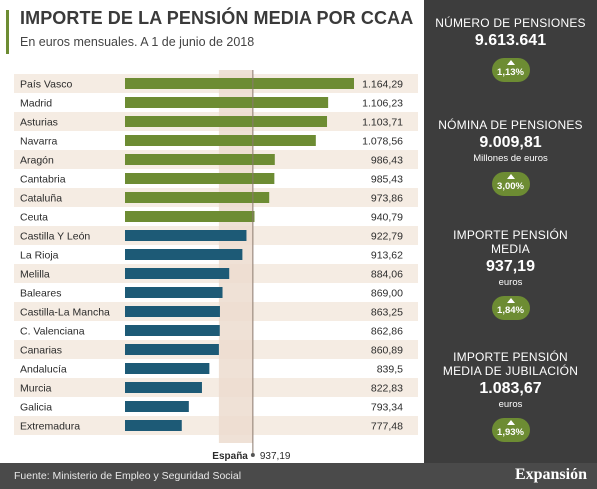 This screenshot has height=489, width=597. I want to click on value-label: 1.106,23, so click(382, 104).